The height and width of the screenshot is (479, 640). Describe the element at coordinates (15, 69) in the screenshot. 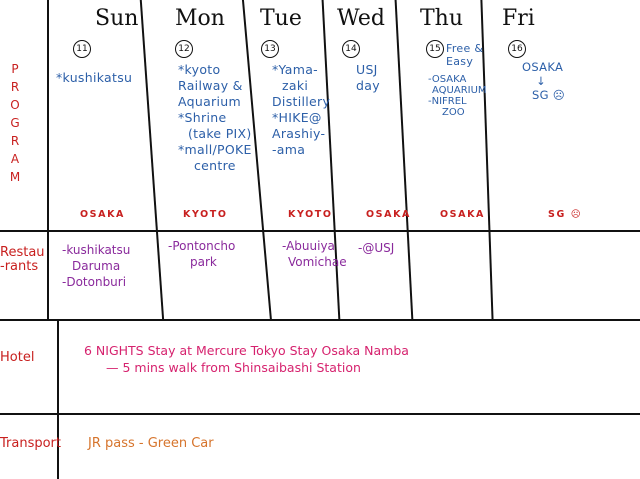

I see `program-letter: P` at that location.